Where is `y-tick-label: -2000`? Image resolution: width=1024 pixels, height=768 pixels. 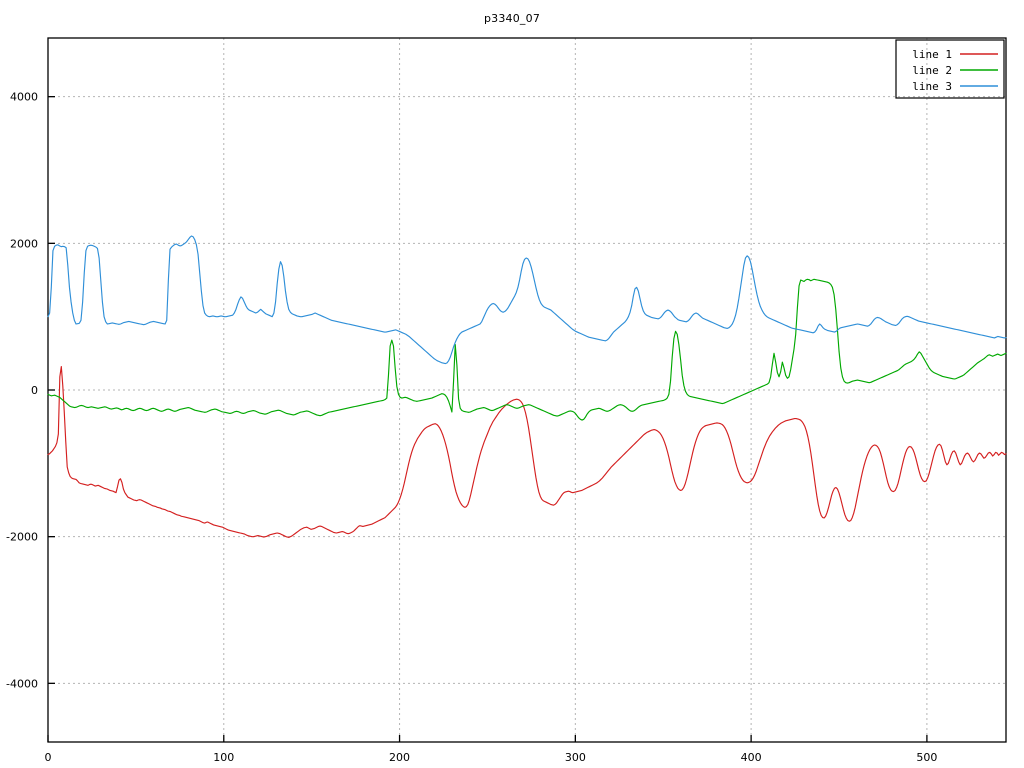
y-tick-label: -2000 is located at coordinates (22, 537).